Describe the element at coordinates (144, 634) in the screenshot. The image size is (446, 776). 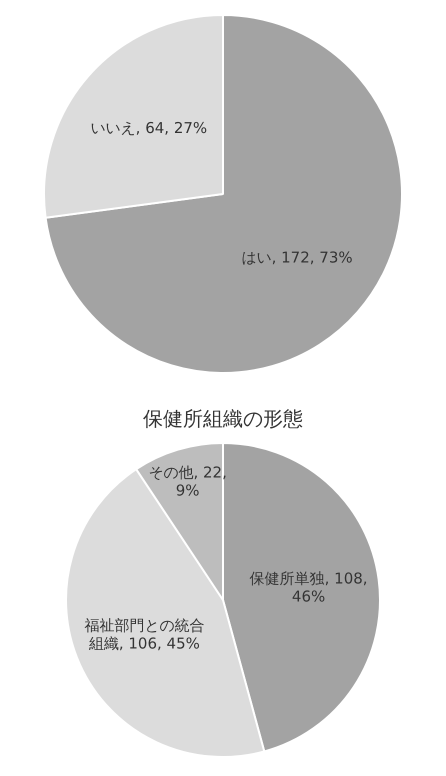
I see `slice-label: 福祉部門との統合組織, 106, 45%` at that location.